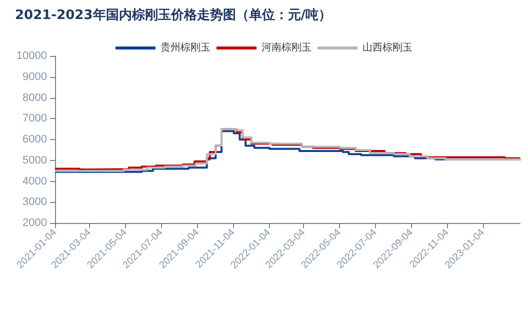 This screenshot has height=309, width=528. What do you see at coordinates (173, 15) in the screenshot?
I see `chart-title: 2021-2023年国内棕刚玉价格走势图（单位：元/吨）` at bounding box center [173, 15].